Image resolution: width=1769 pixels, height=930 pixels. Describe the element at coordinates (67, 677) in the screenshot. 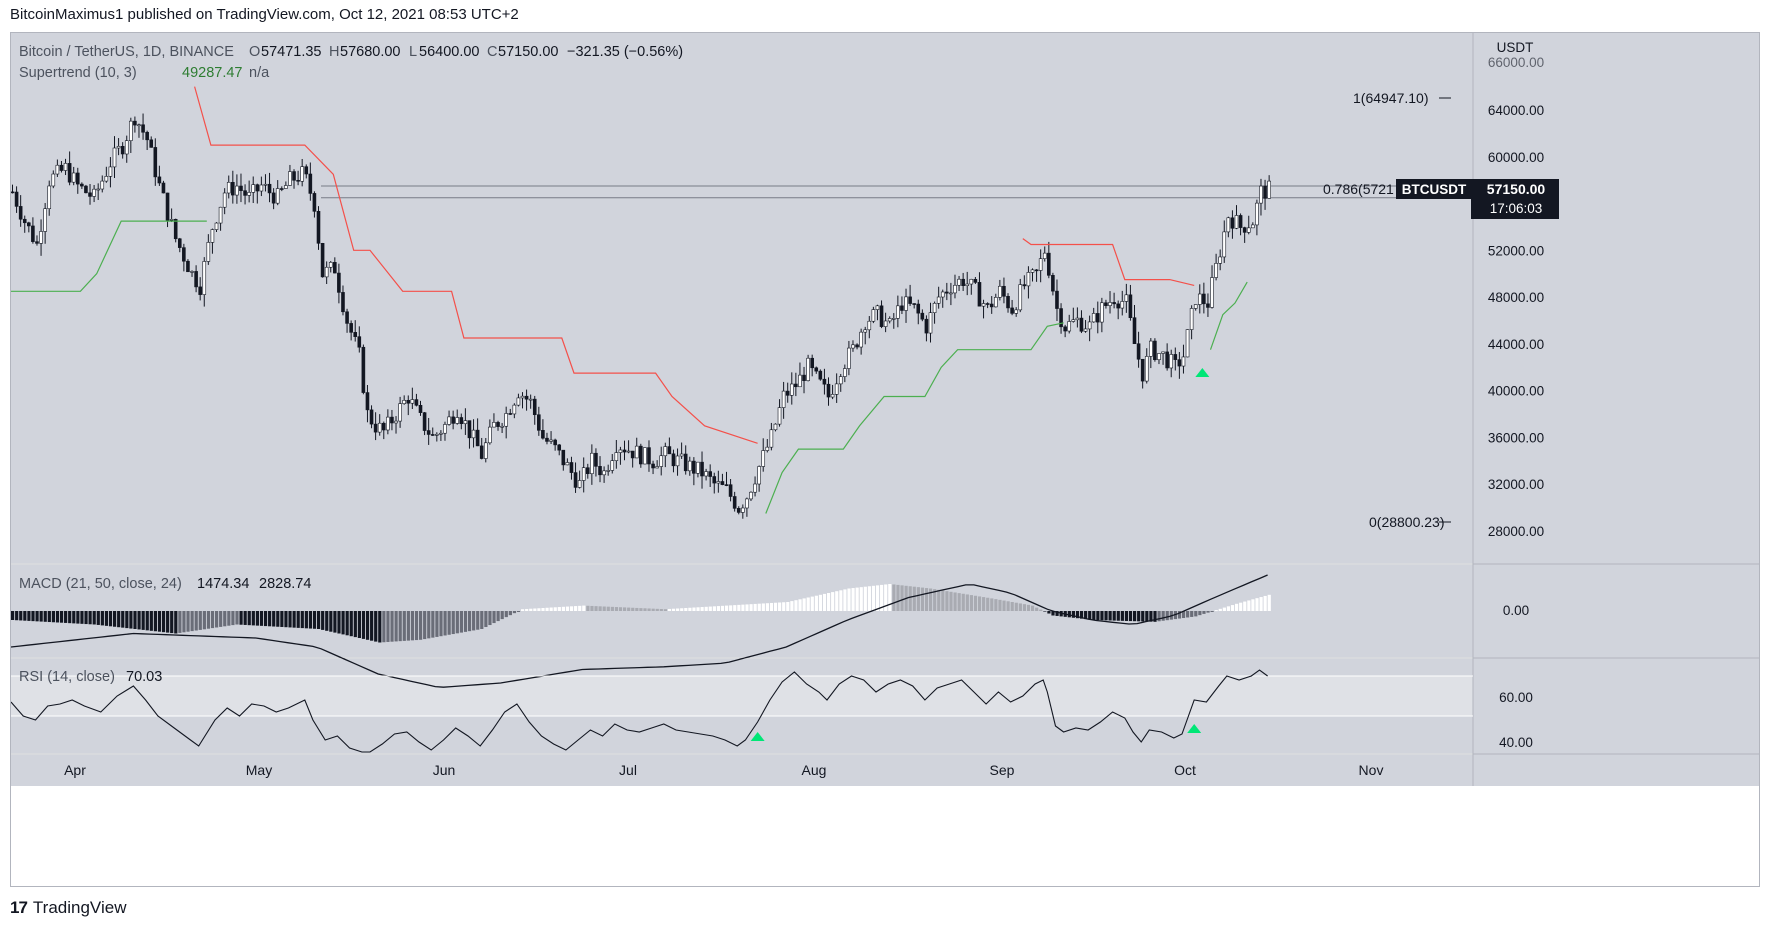

I see `rsi-legend-label: RSI (14, close)` at that location.